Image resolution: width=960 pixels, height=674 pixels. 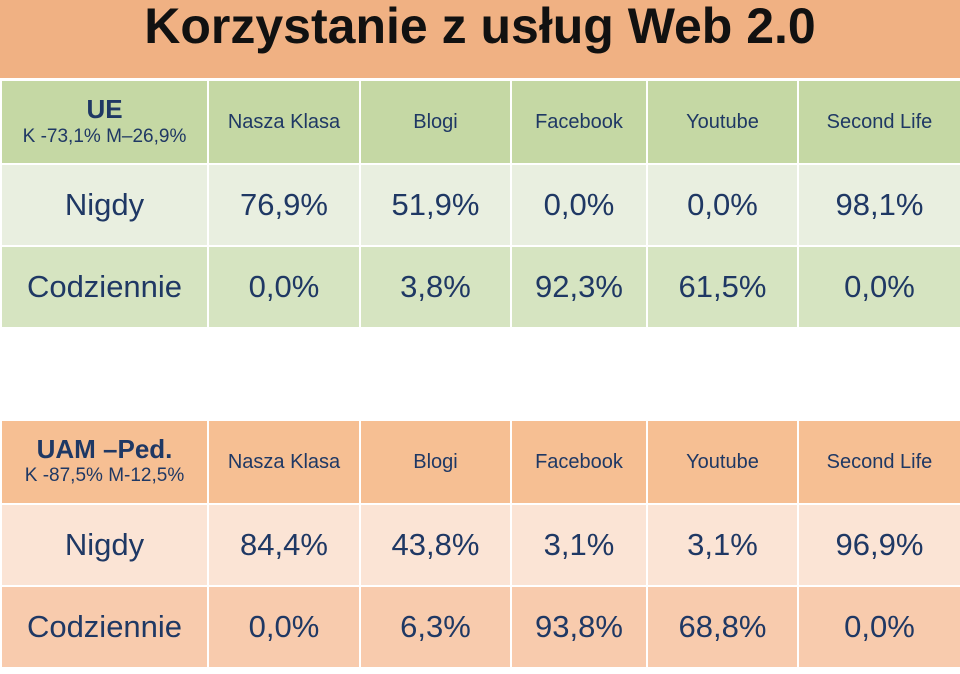 I want to click on table-cell: 61,5%, so click(x=722, y=287).